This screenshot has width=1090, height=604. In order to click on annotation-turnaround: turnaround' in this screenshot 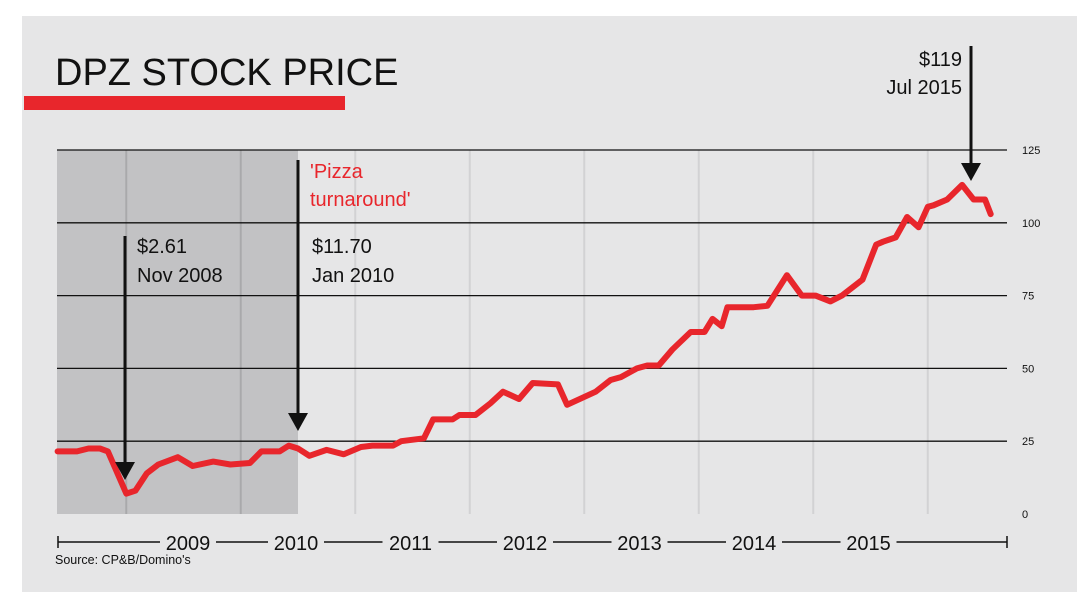, I will do `click(360, 200)`.